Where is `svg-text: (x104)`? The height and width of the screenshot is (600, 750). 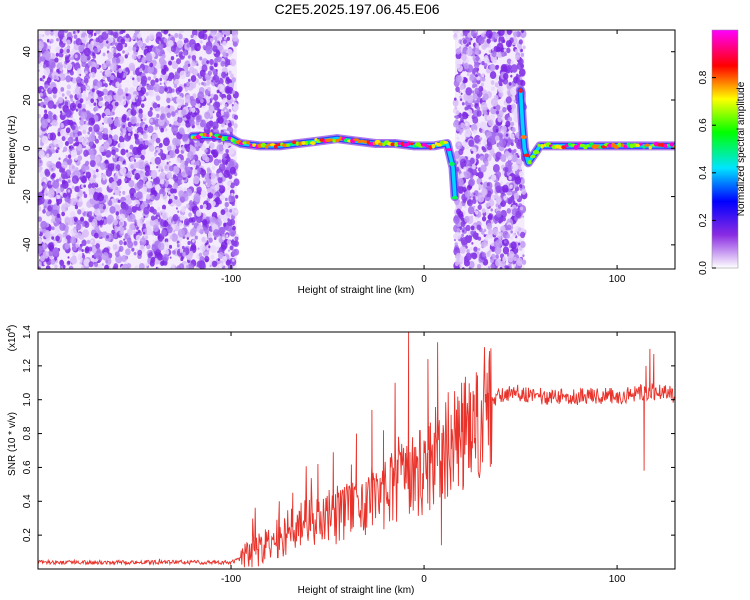
svg-text: (x104) is located at coordinates (12, 338).